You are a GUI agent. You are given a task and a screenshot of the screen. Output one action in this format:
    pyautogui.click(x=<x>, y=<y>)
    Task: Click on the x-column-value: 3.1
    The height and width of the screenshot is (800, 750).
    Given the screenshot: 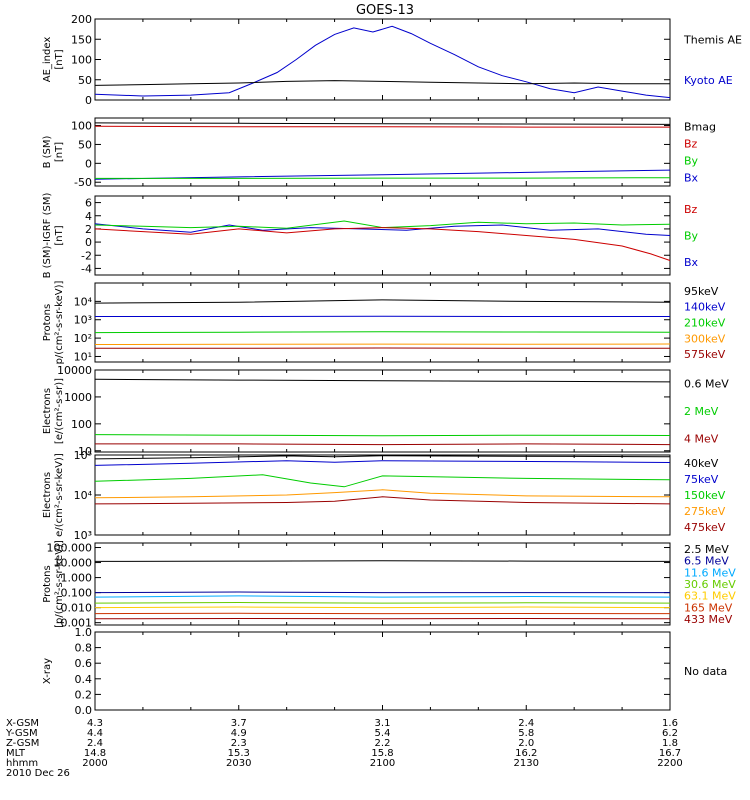 What is the action you would take?
    pyautogui.click(x=383, y=723)
    